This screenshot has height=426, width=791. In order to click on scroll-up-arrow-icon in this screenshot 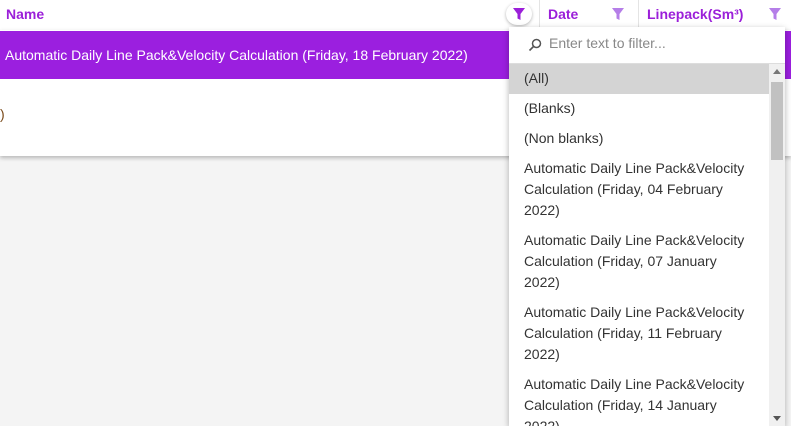, I will do `click(777, 71)`.